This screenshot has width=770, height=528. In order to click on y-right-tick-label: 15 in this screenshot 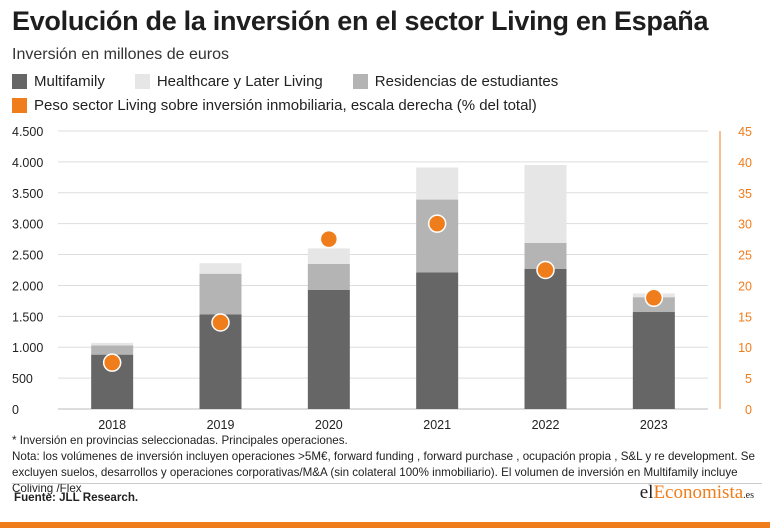, I will do `click(745, 317)`.